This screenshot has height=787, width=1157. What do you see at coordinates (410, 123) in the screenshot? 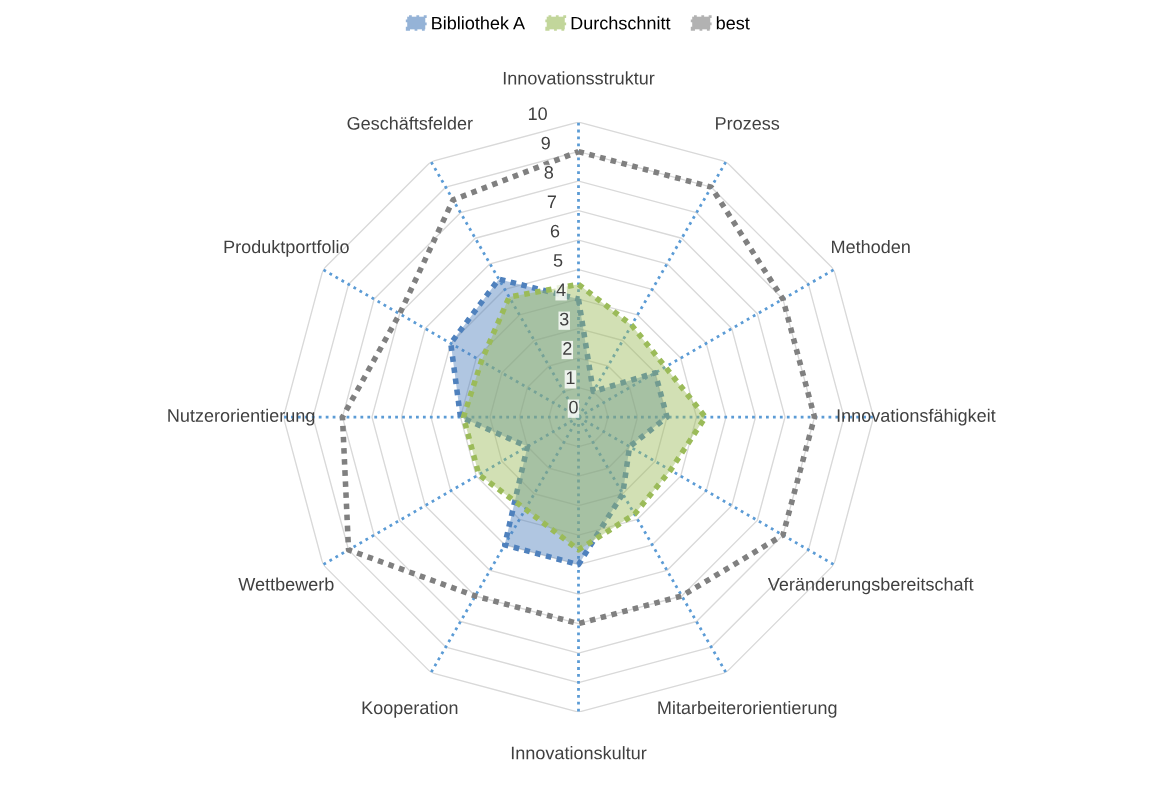
I see `spoke-label: Geschäftsfelder` at bounding box center [410, 123].